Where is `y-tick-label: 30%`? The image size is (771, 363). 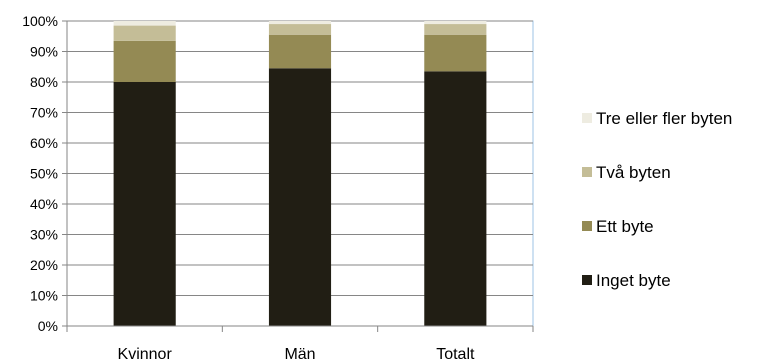 y-tick-label: 30% is located at coordinates (44, 235).